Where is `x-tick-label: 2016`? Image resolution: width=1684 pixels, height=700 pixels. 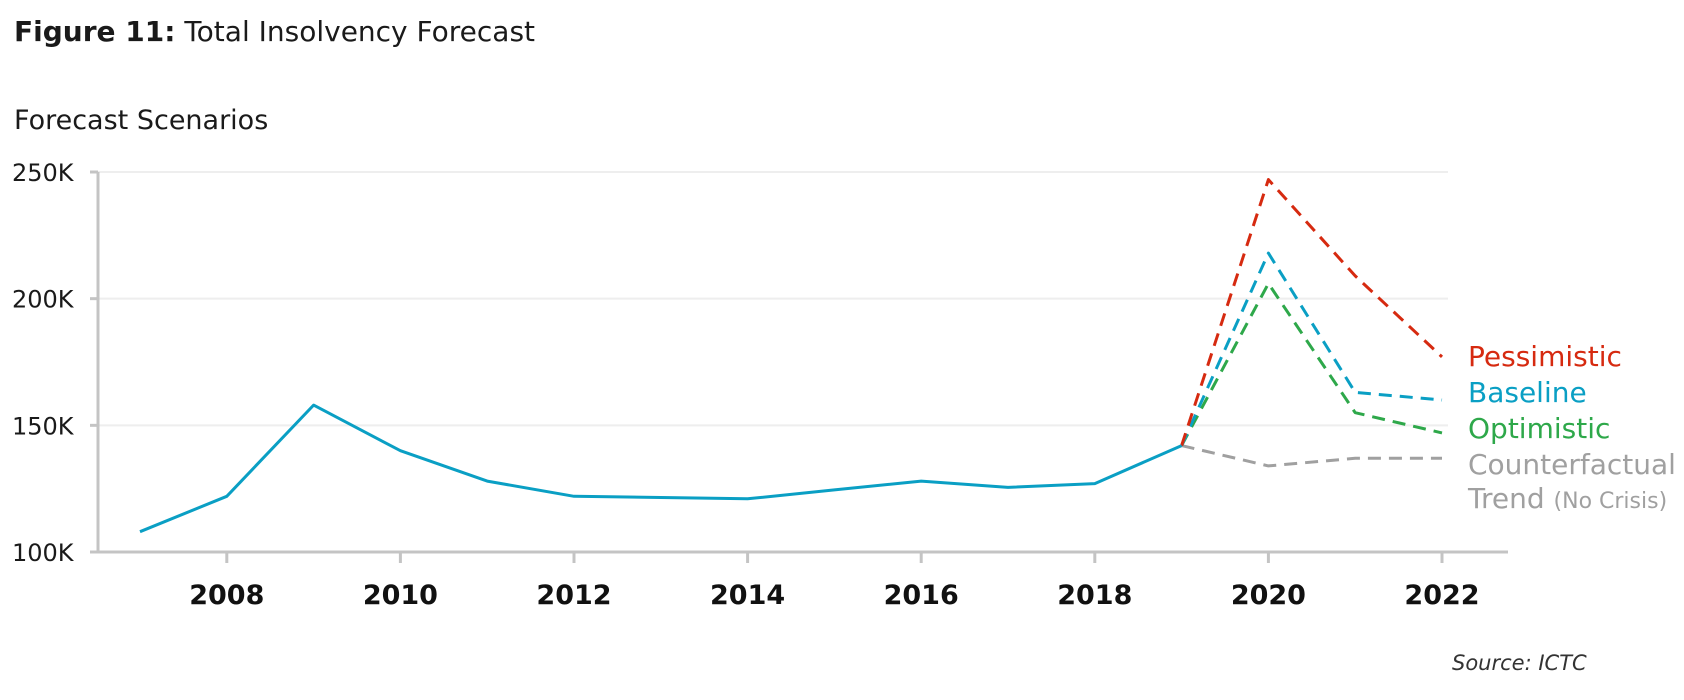
x-tick-label: 2016 is located at coordinates (921, 595).